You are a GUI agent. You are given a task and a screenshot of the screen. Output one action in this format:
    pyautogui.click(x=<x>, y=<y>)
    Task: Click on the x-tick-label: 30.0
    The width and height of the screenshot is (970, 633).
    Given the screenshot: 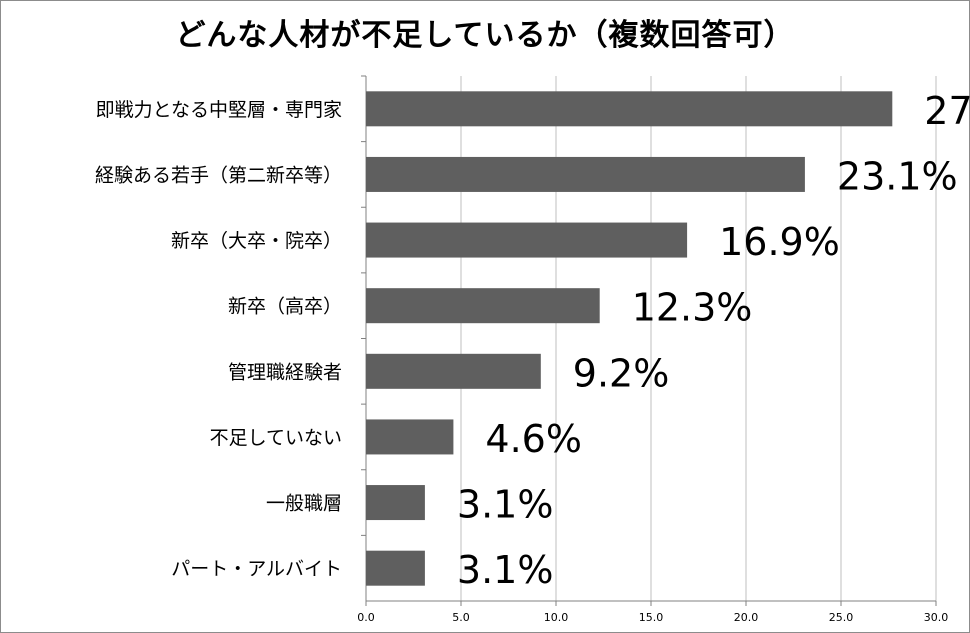 What is the action you would take?
    pyautogui.click(x=936, y=617)
    